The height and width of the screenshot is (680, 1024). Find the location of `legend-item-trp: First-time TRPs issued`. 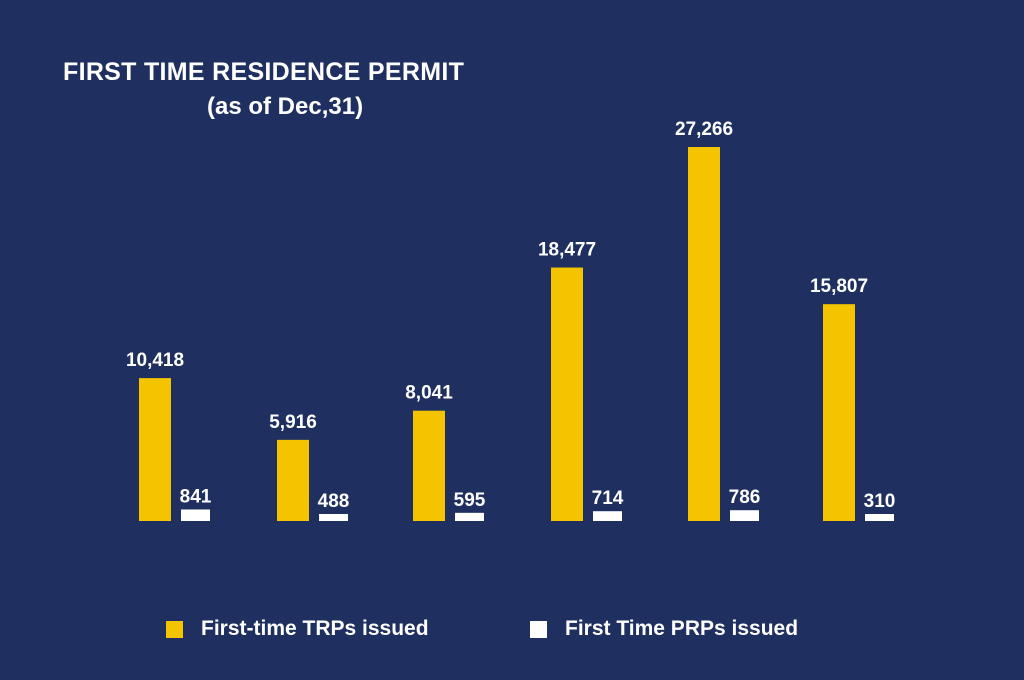

legend-item-trp: First-time TRPs issued is located at coordinates (297, 629).